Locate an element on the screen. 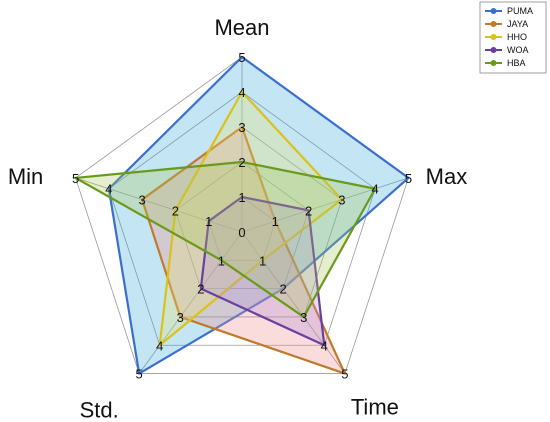 Image resolution: width=550 pixels, height=422 pixels. center-label: 0 is located at coordinates (241, 232).